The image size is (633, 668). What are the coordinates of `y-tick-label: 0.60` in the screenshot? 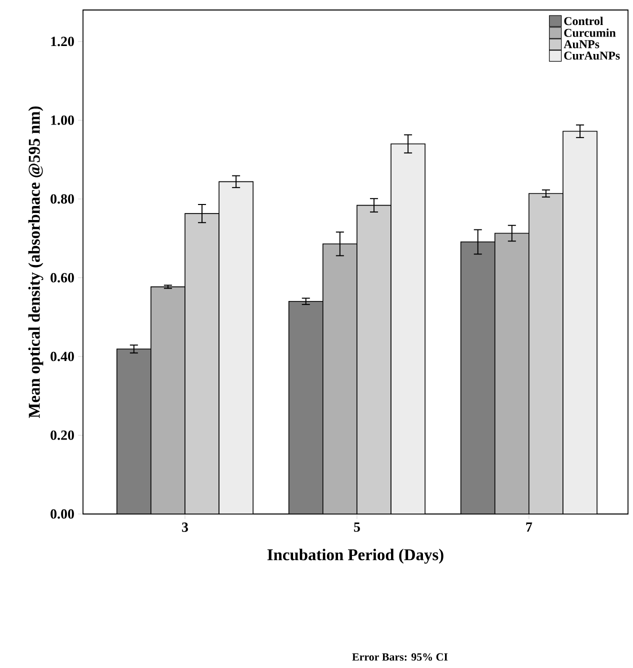 It's located at (62, 277).